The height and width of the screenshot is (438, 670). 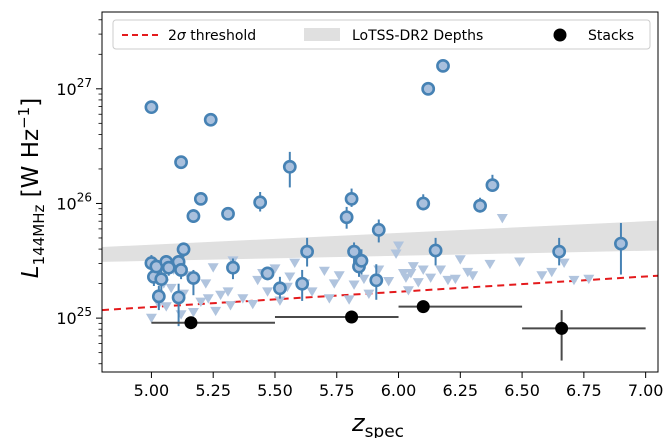 I want to click on legend-threshold-text: threshold, so click(x=221, y=36).